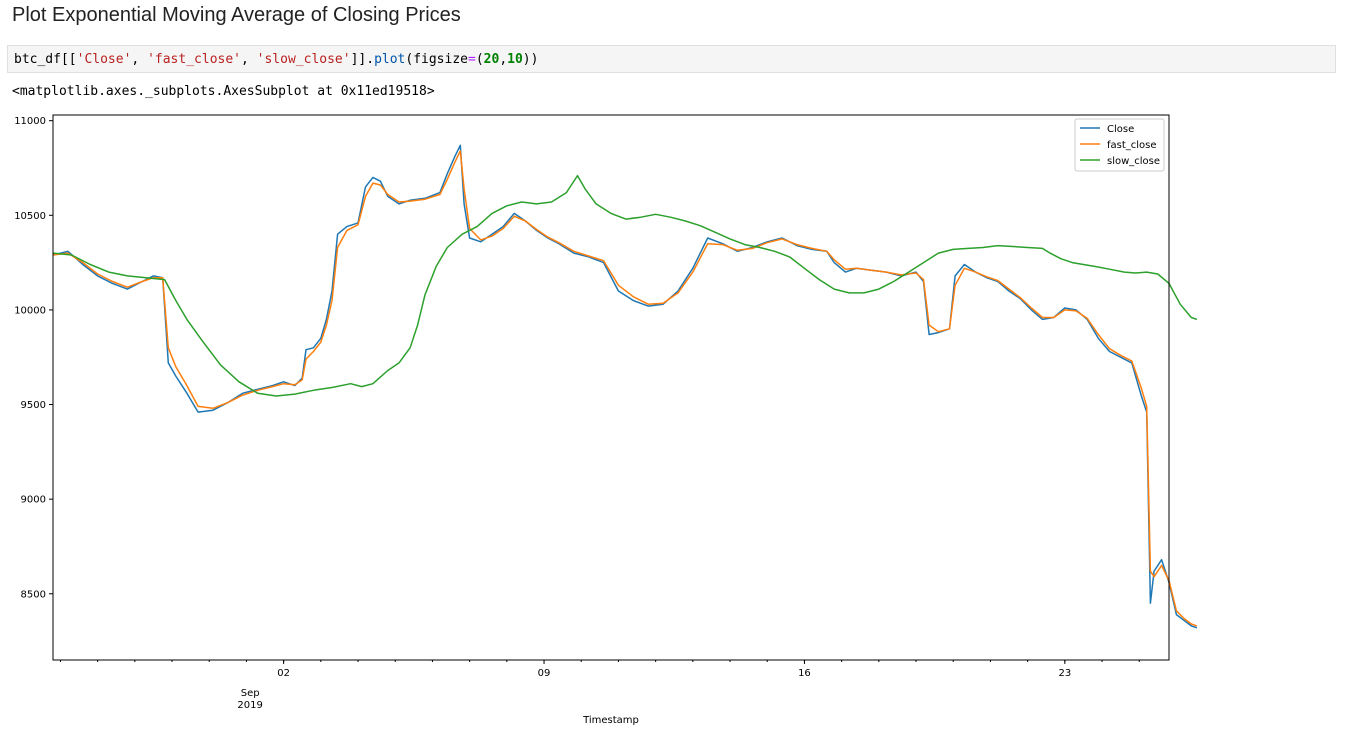  What do you see at coordinates (303, 59) in the screenshot?
I see `code-string: 'slow_close'` at bounding box center [303, 59].